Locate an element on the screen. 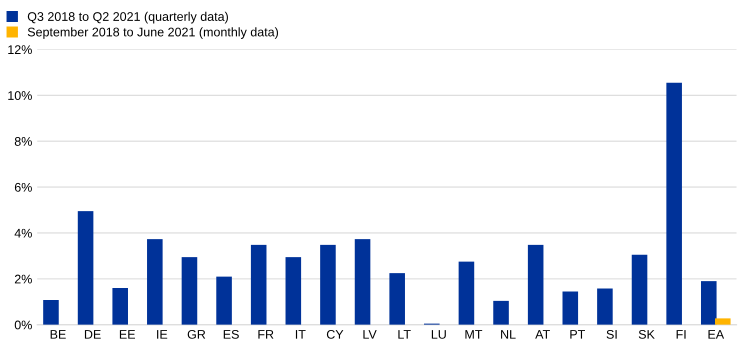 The height and width of the screenshot is (353, 744). x-tick-label: FI is located at coordinates (681, 334).